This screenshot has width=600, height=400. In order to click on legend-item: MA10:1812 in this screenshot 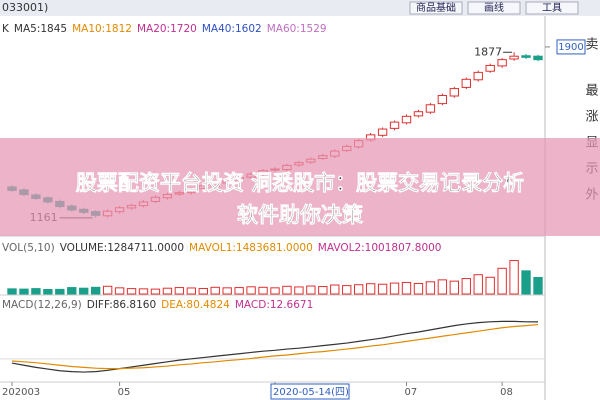, I will do `click(102, 29)`.